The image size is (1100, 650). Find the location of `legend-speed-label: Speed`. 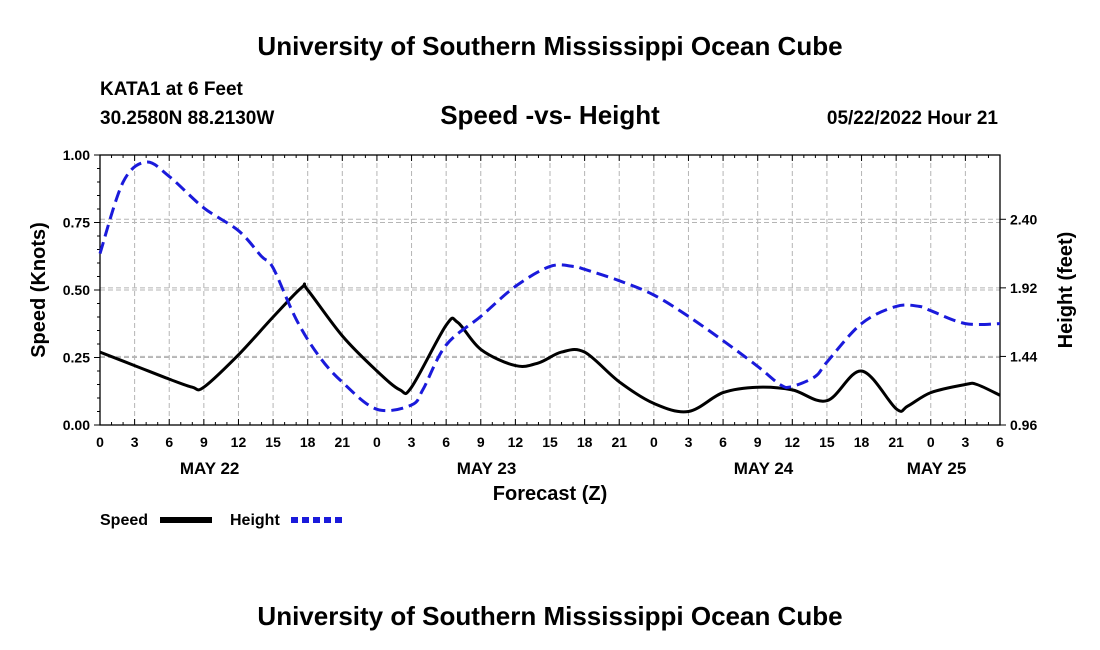

legend-speed-label: Speed is located at coordinates (124, 520).